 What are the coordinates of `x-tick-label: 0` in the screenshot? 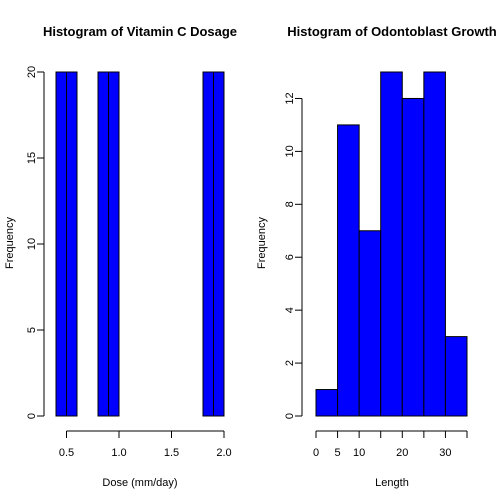 It's located at (316, 453).